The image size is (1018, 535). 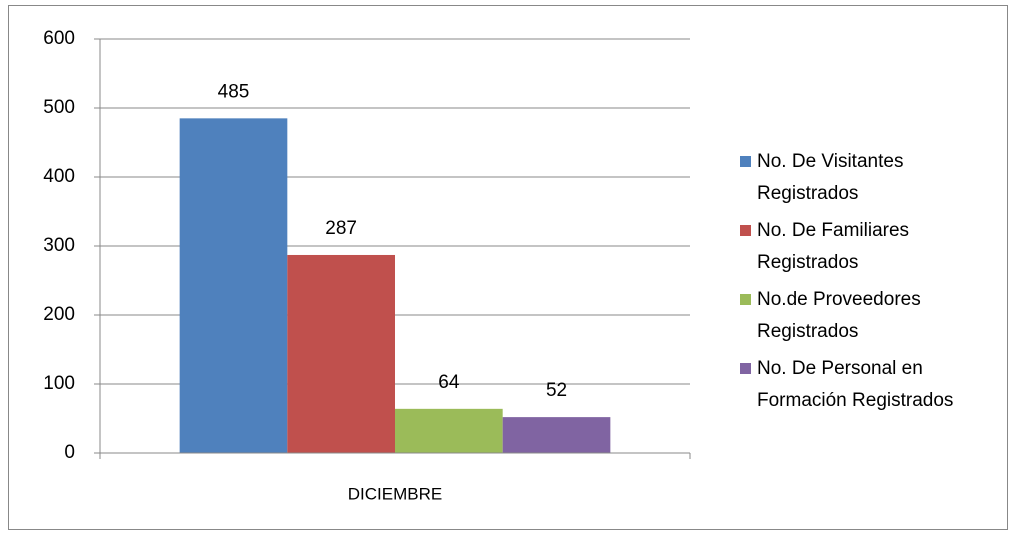 What do you see at coordinates (59, 176) in the screenshot?
I see `y-tick-label: 400` at bounding box center [59, 176].